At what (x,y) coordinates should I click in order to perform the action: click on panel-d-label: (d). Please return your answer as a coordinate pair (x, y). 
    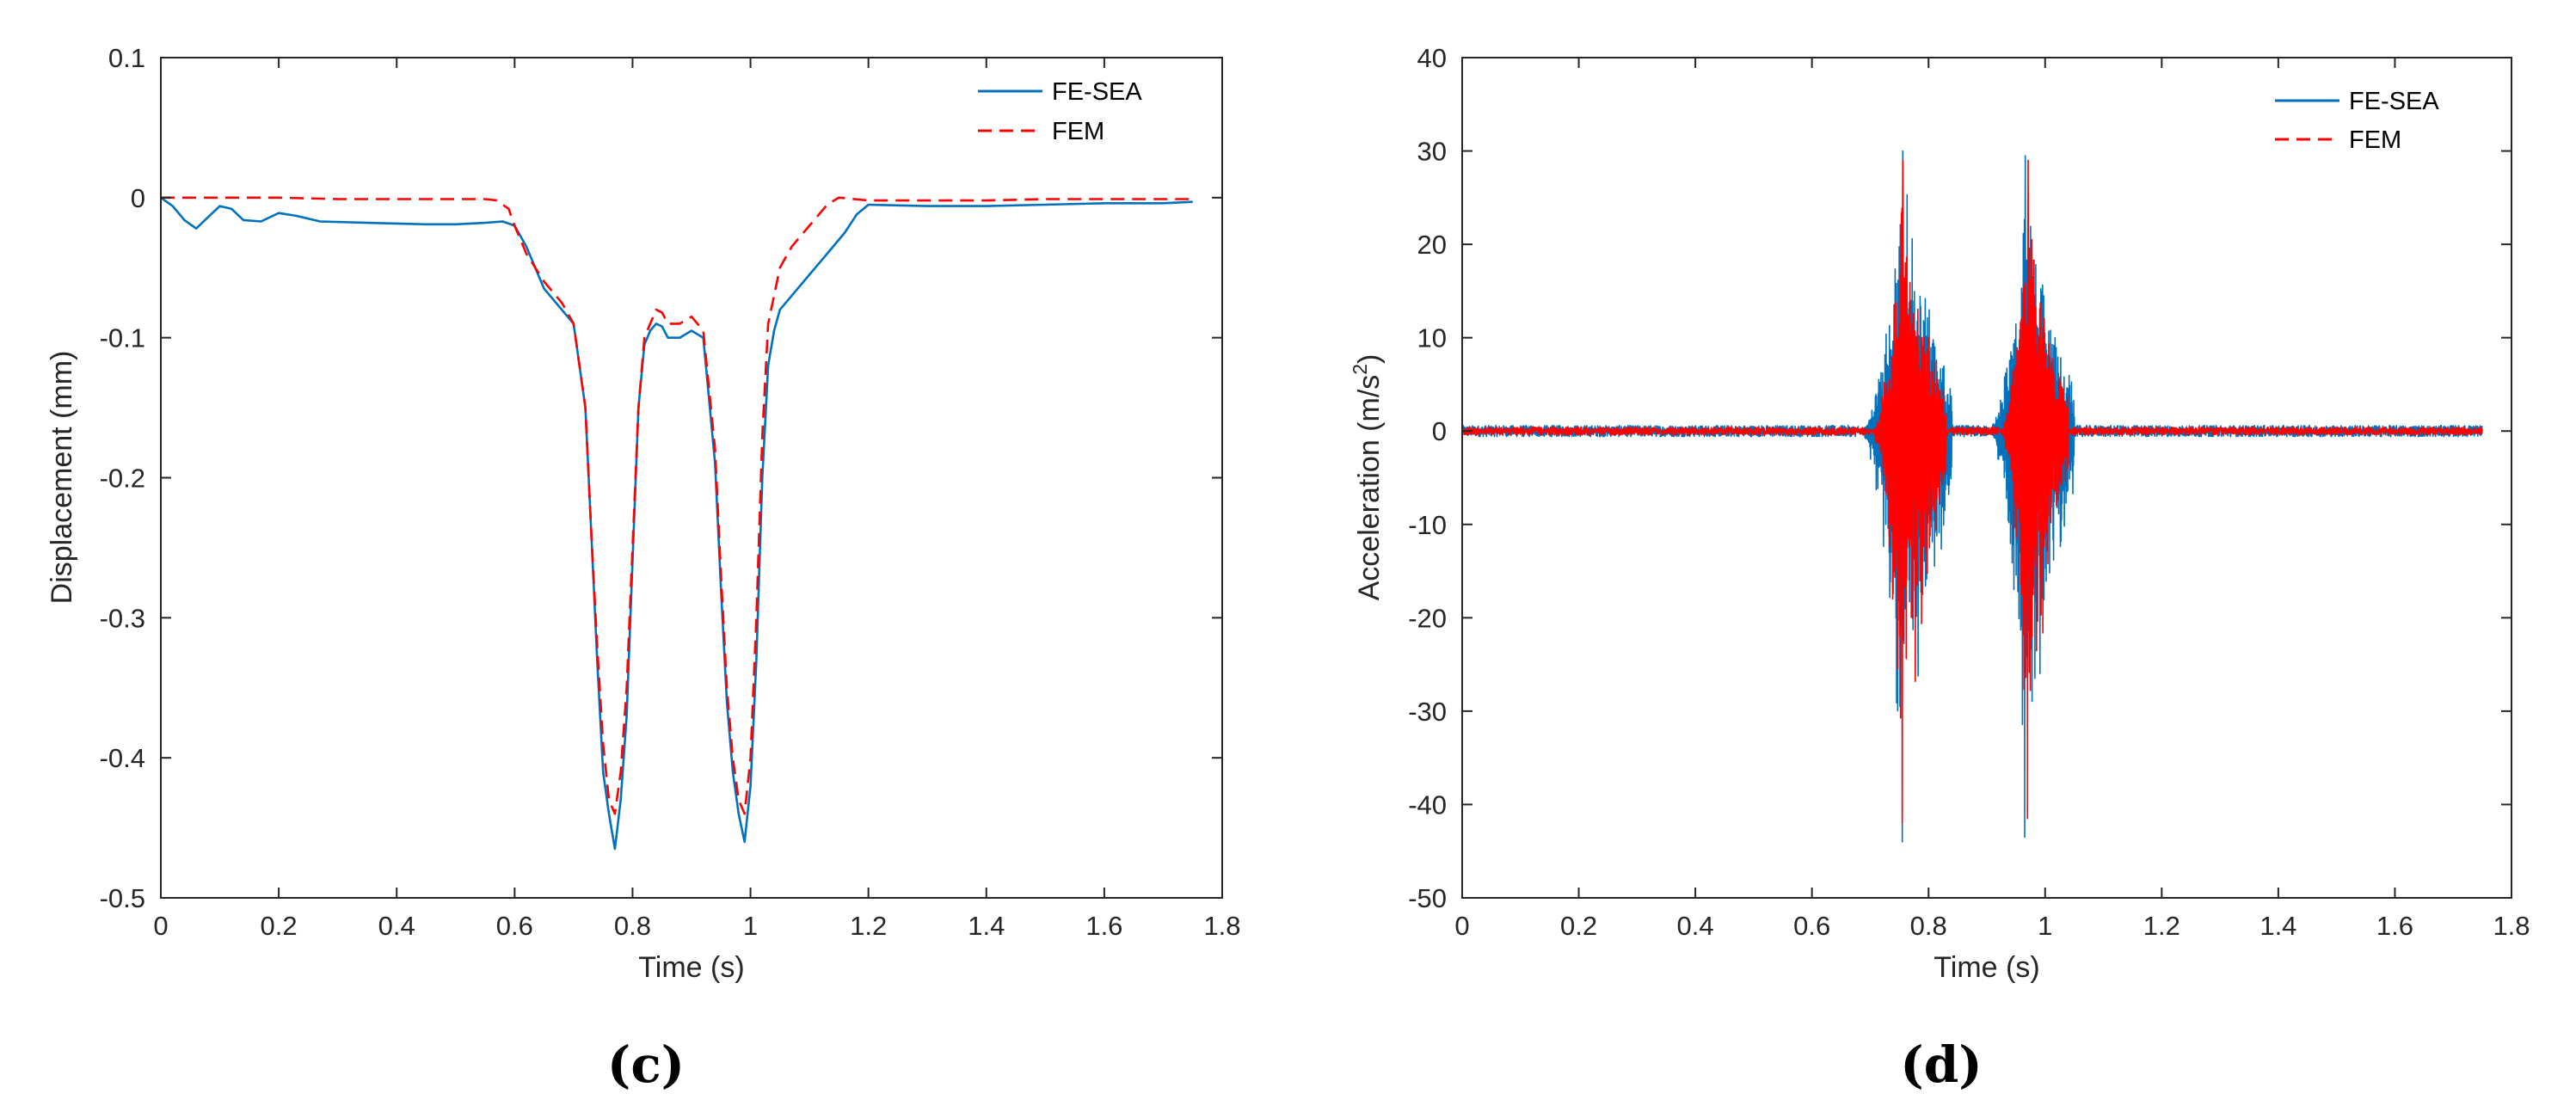
    Looking at the image, I should click on (1941, 1064).